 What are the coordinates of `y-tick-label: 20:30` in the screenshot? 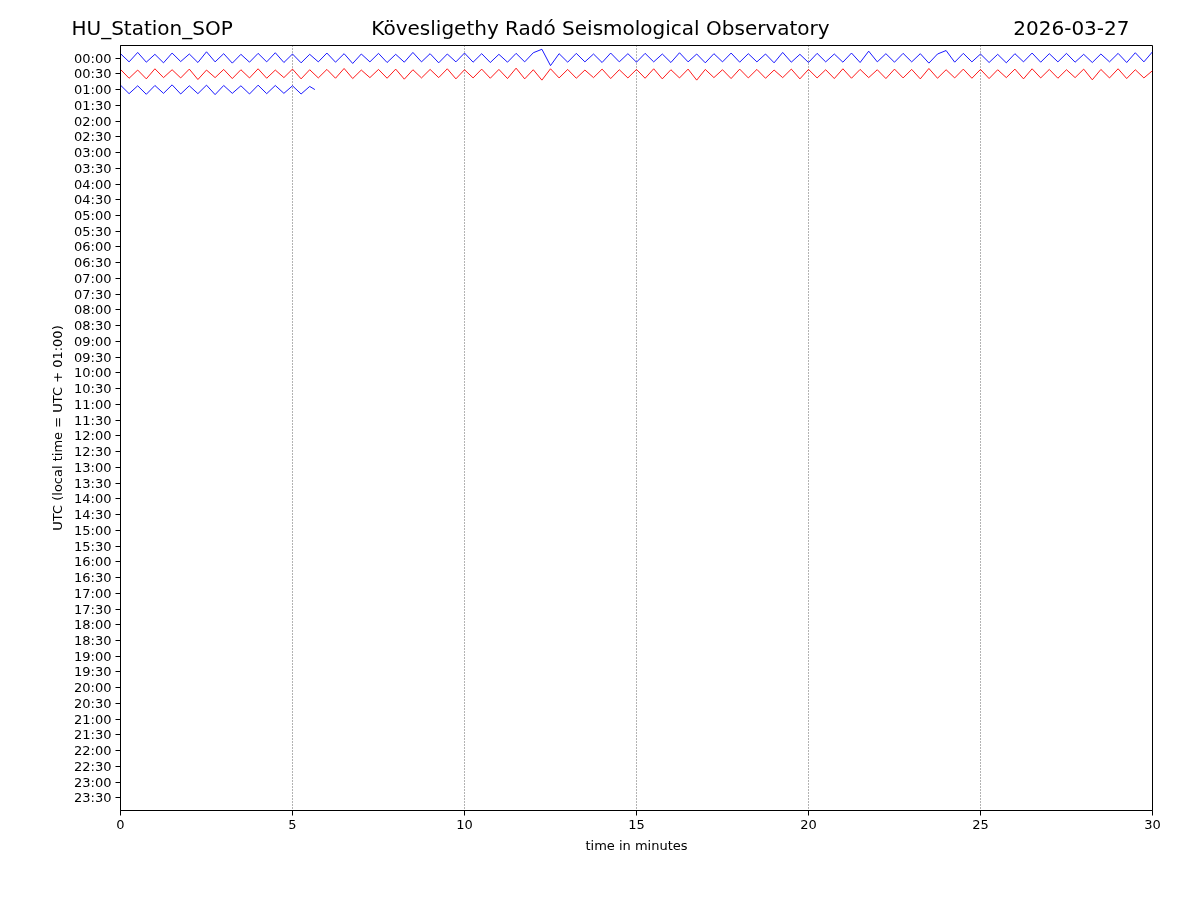 It's located at (93, 703).